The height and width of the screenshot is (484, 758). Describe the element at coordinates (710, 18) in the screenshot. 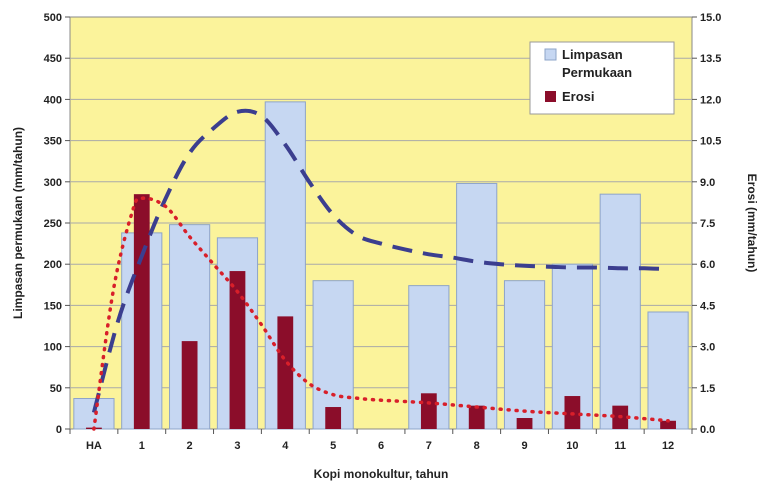

I see `y-right-tick-label: 15.0` at that location.